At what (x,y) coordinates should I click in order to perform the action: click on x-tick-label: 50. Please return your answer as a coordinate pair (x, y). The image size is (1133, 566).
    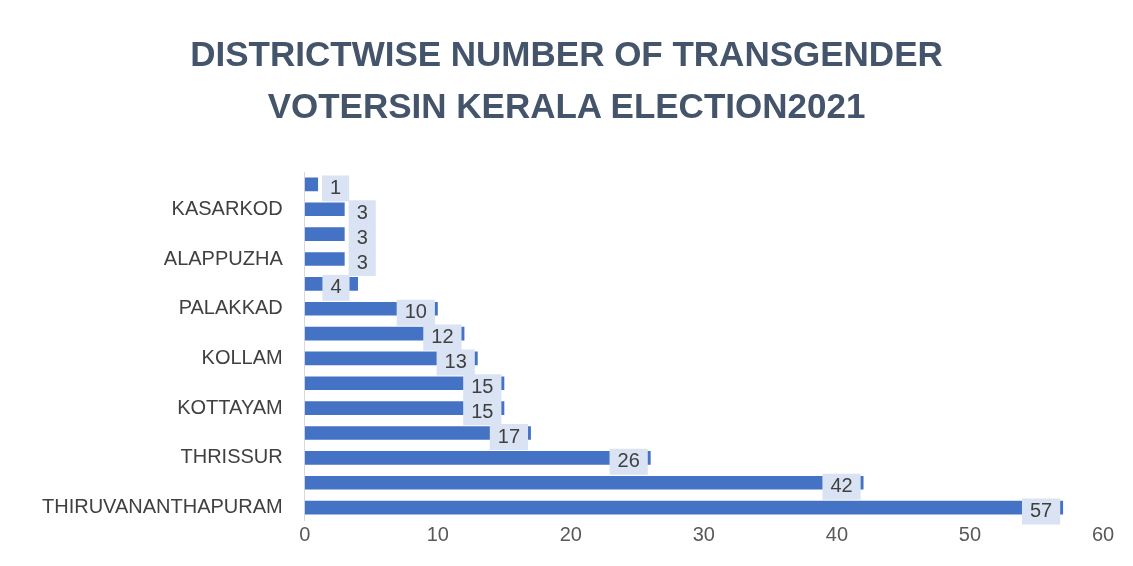
    Looking at the image, I should click on (970, 533).